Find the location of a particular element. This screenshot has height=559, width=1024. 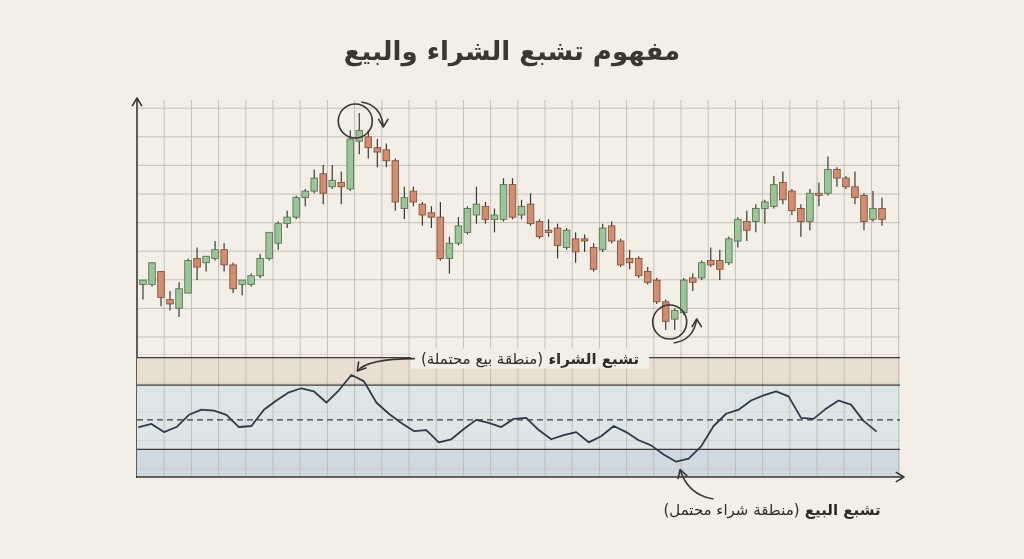

band-label: تشبع الشراء (منطقة بيع محتملة) is located at coordinates (530, 358).